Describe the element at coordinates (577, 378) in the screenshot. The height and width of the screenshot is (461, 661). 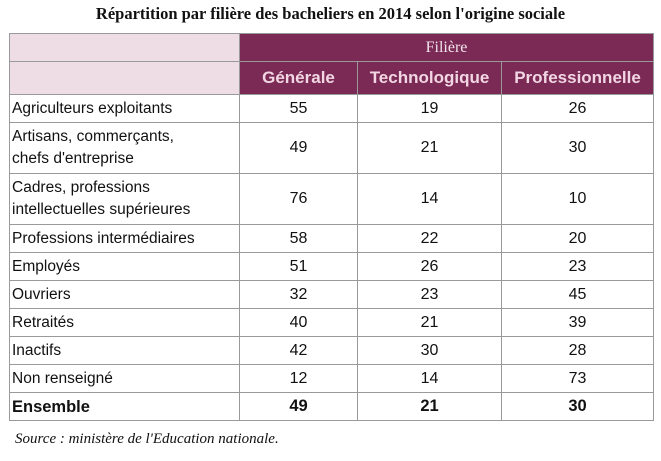
I see `cell-professionnelle: 73` at that location.